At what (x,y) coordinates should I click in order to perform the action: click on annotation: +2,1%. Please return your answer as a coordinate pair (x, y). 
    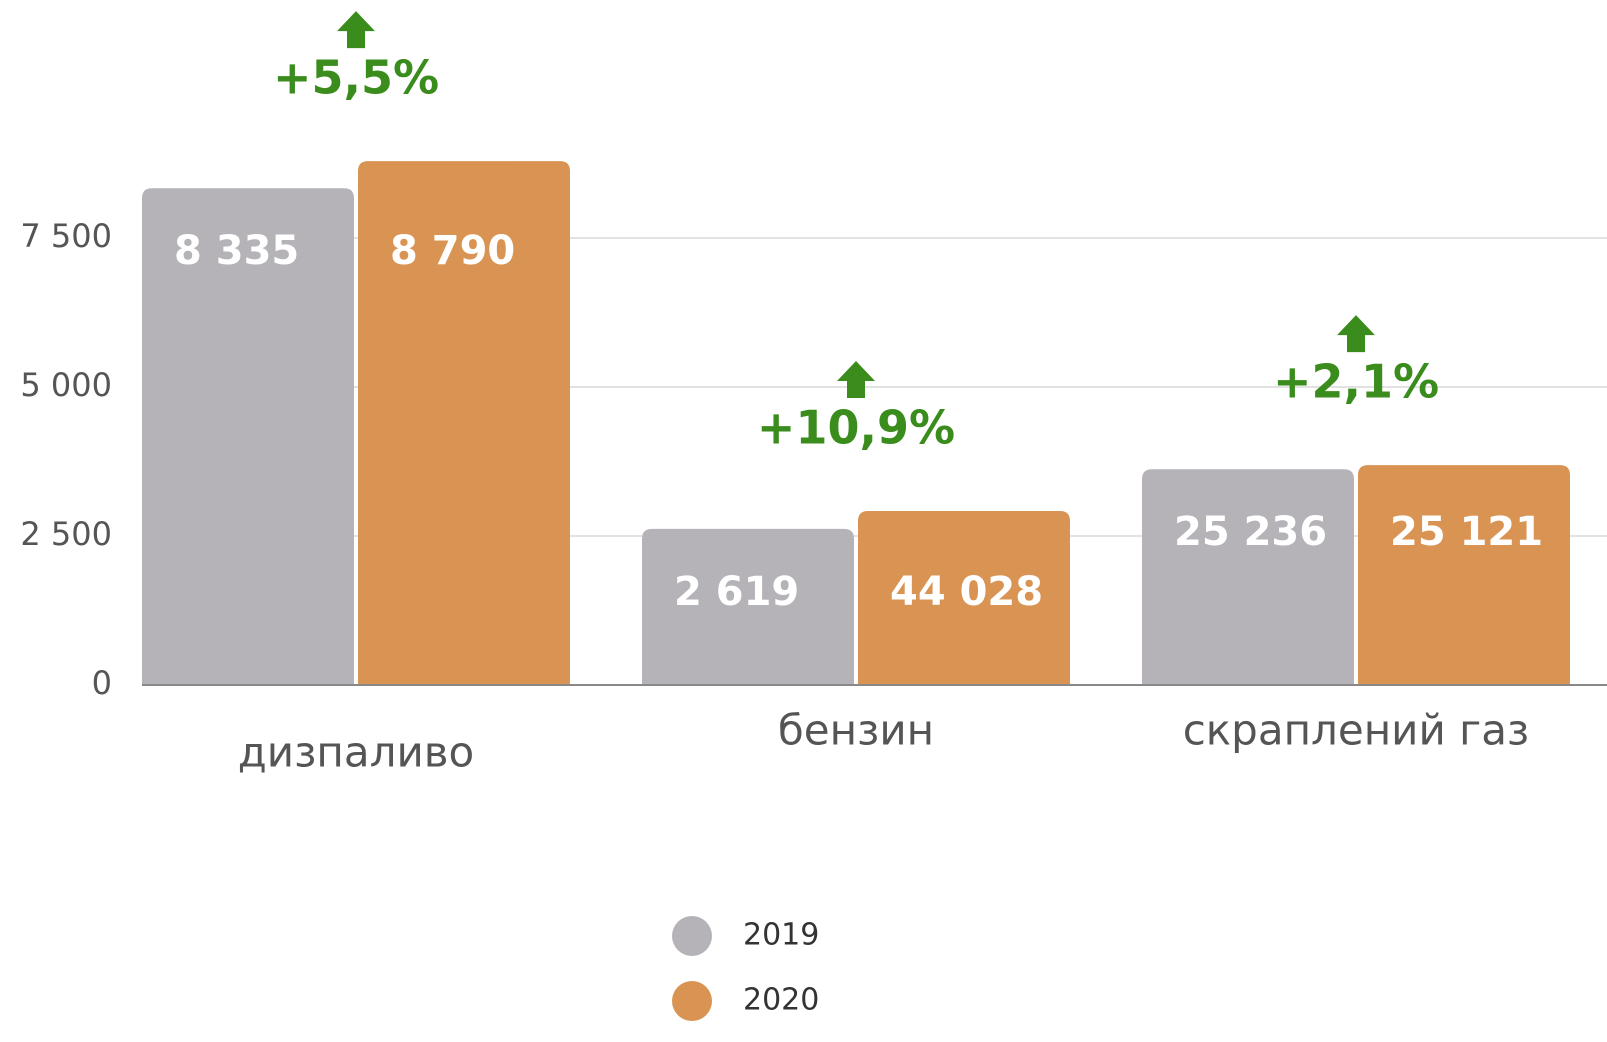
    Looking at the image, I should click on (1356, 382).